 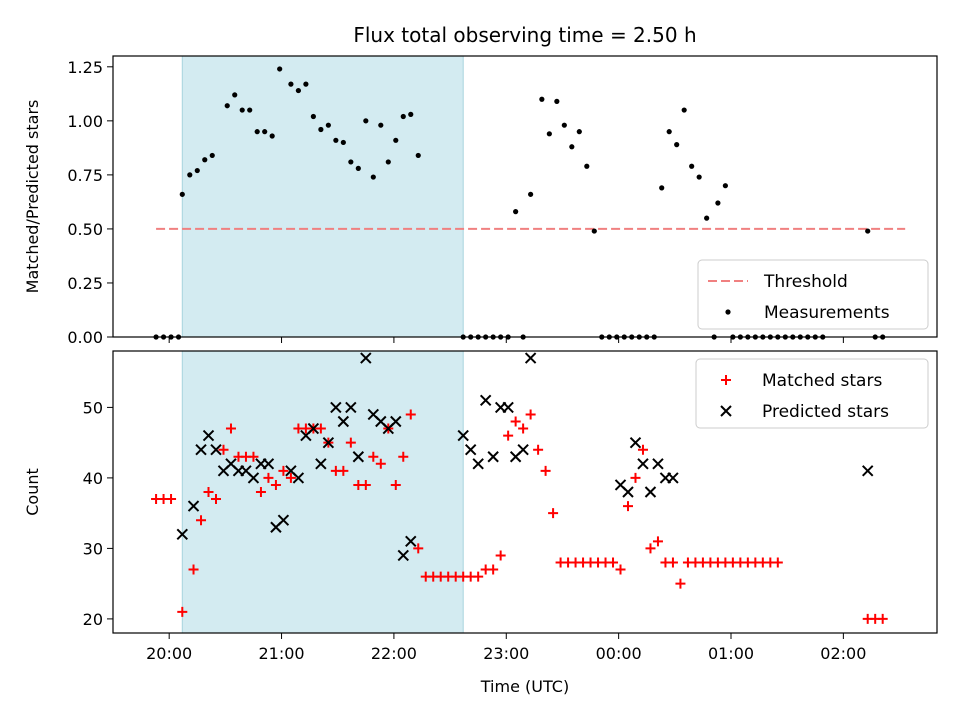 I want to click on x-tick-label: 01:00, so click(x=731, y=653).